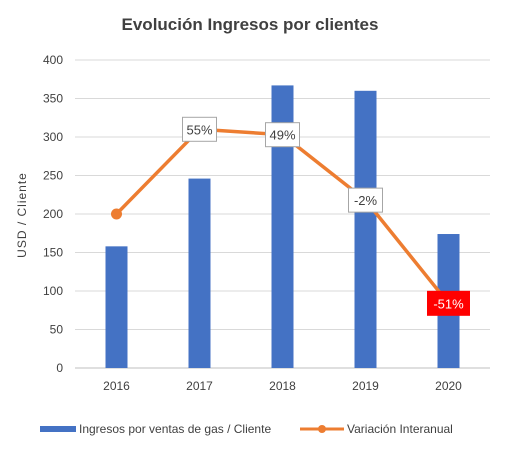 The height and width of the screenshot is (461, 510). I want to click on line-marker, so click(116, 214).